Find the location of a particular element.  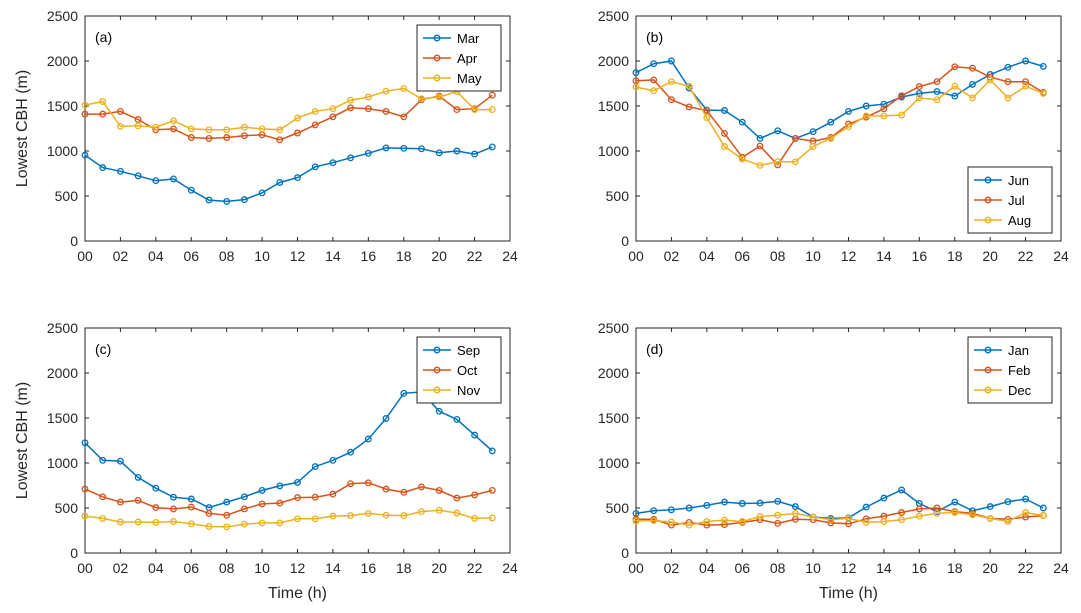

y-axis-label: Lowest CBH (m) is located at coordinates (22, 440).